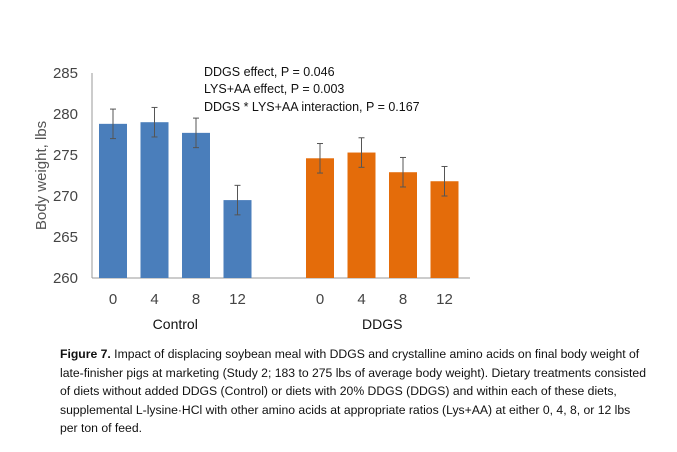 This screenshot has height=452, width=677. Describe the element at coordinates (269, 72) in the screenshot. I see `annotation-ddgs-effect: DDGS effect, P = 0.046` at that location.